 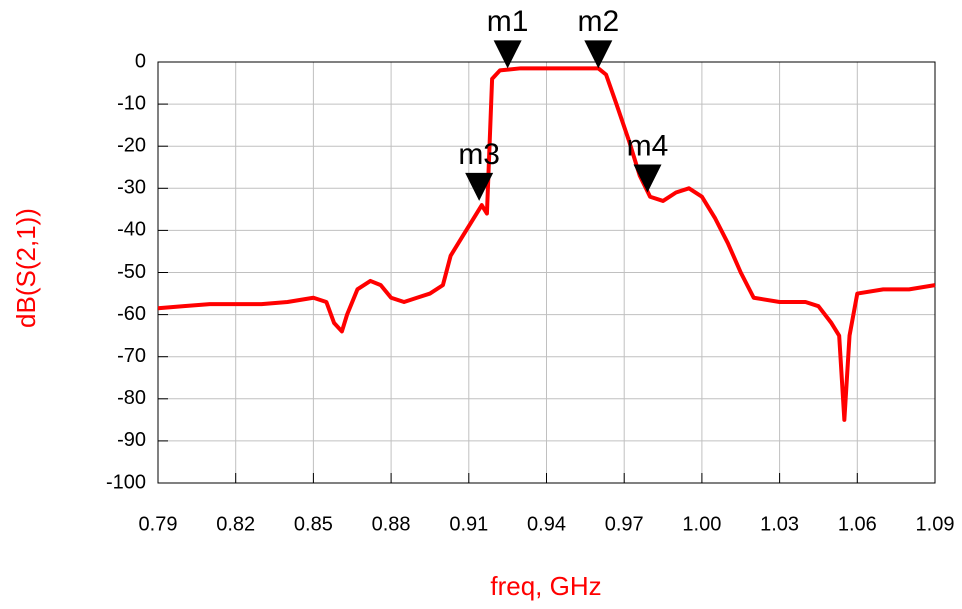 I want to click on y-tick-label: -10, so click(x=131, y=103).